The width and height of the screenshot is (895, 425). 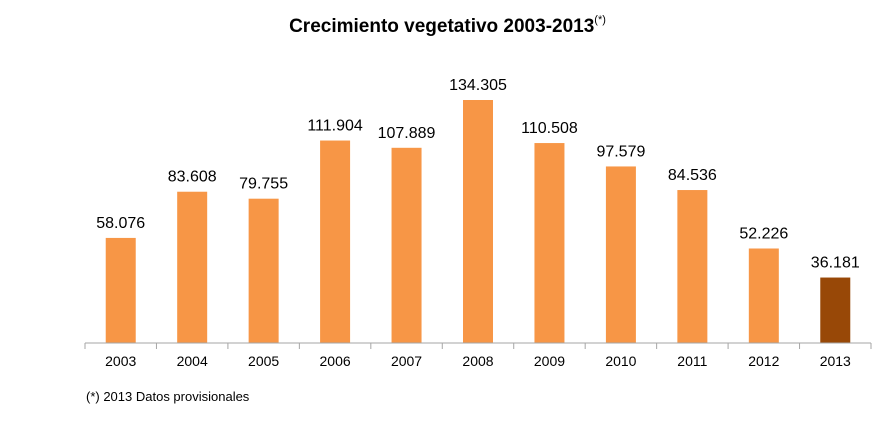 What do you see at coordinates (549, 361) in the screenshot?
I see `x-tick-label-2009: 2009` at bounding box center [549, 361].